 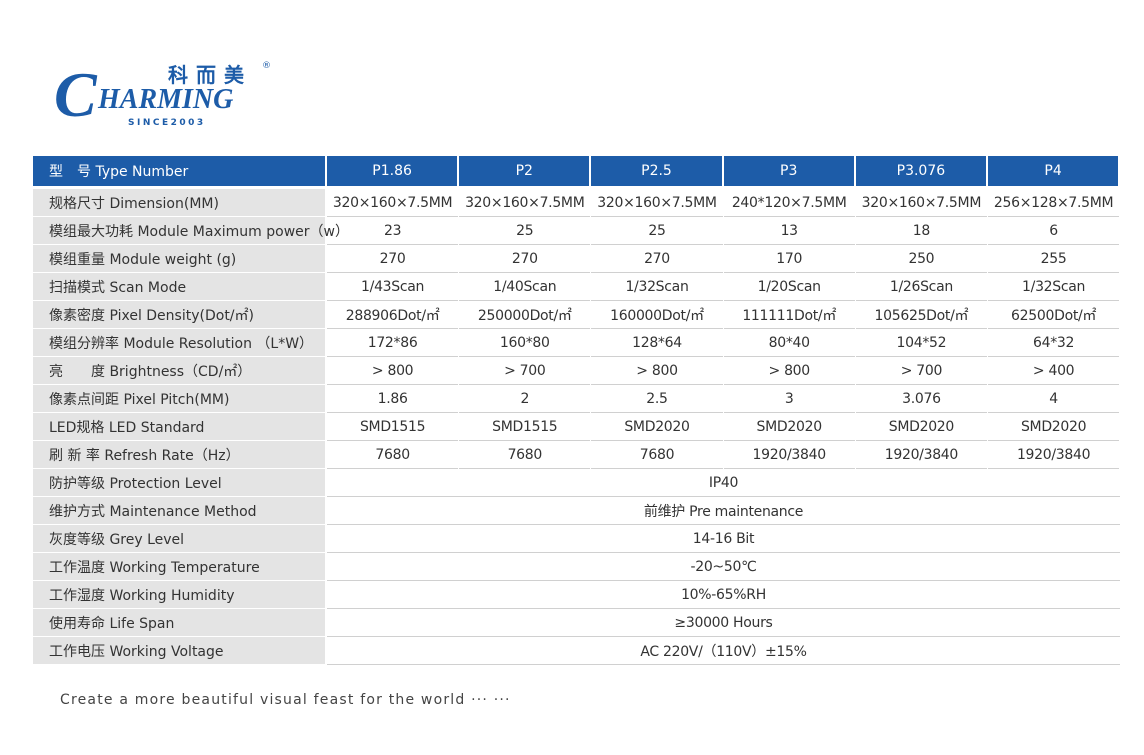 I want to click on cell: 250, so click(x=921, y=259).